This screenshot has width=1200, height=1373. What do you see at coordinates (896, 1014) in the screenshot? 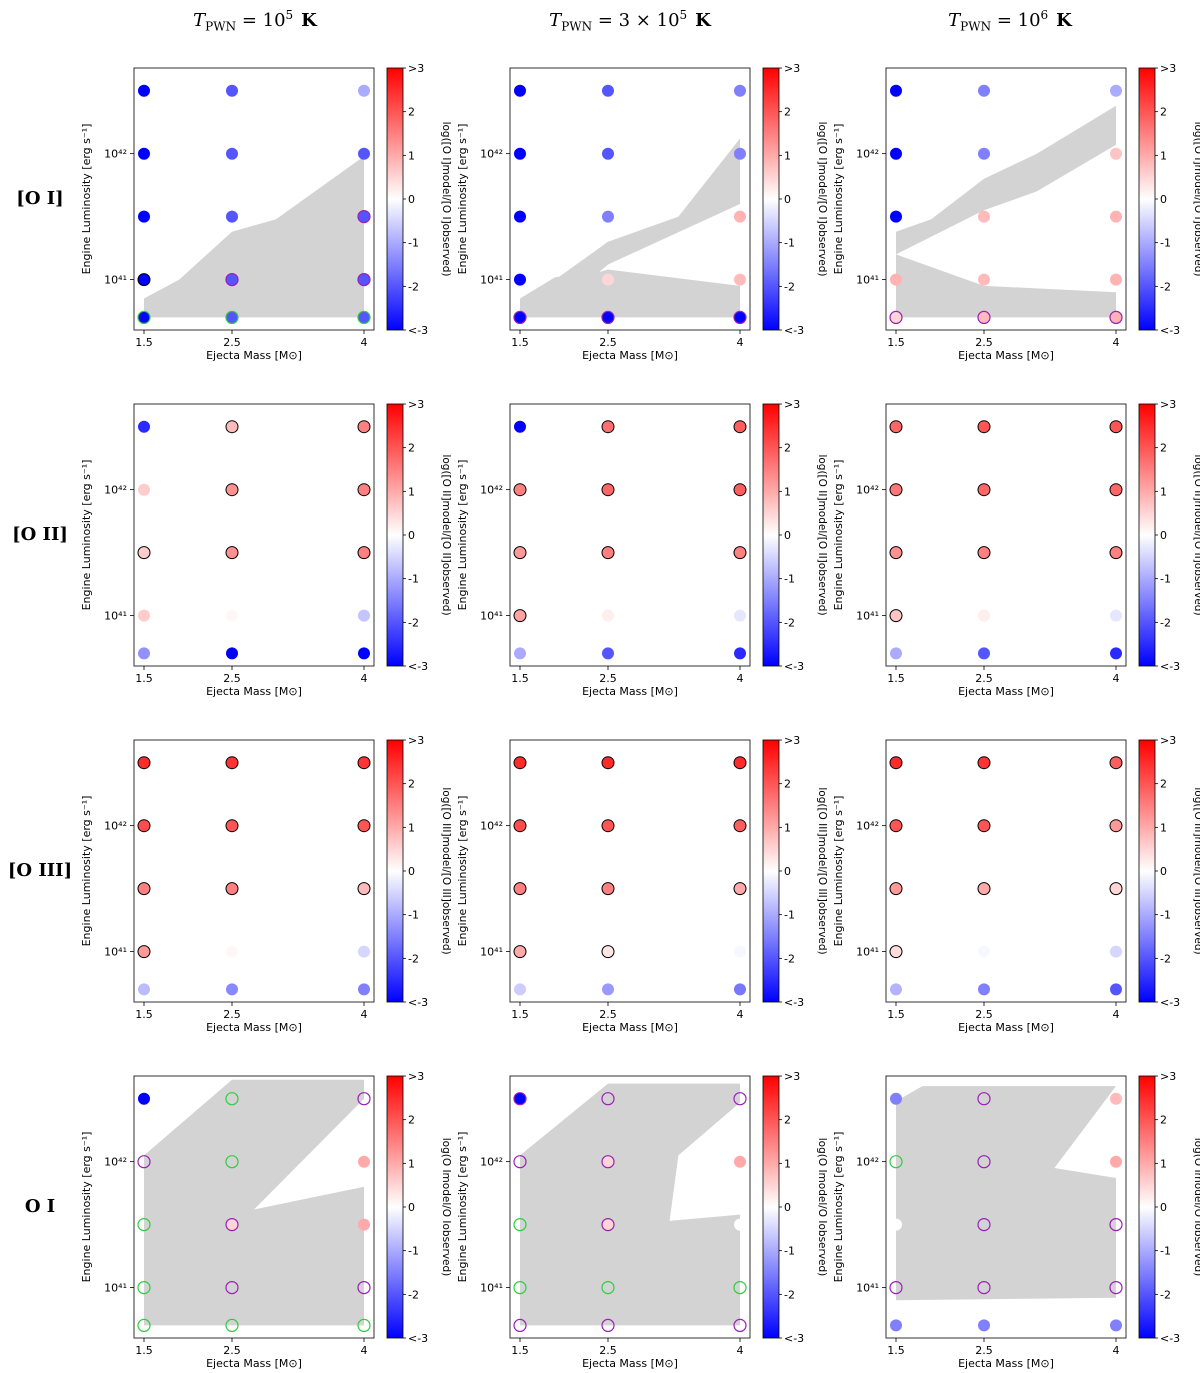
I see `x-tick-label: 1.5` at bounding box center [896, 1014].